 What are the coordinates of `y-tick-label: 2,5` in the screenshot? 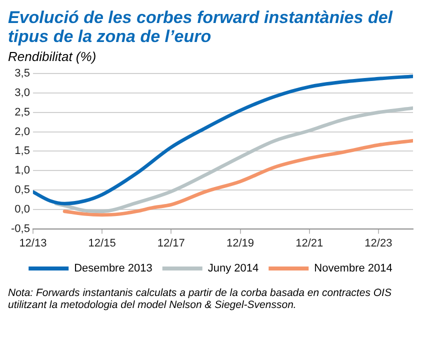 It's located at (22, 112).